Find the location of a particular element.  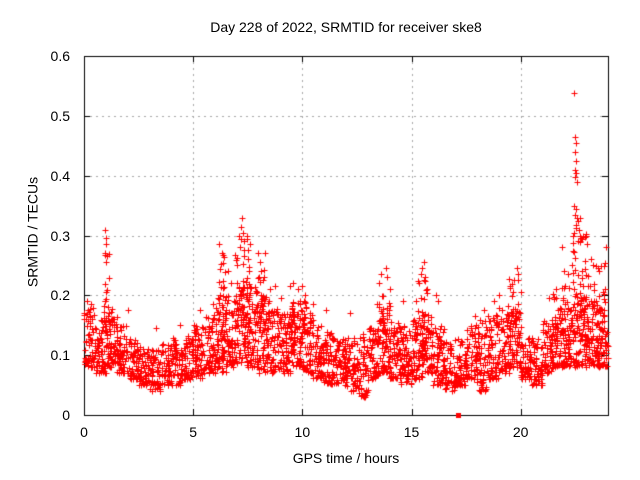

x-axis-label: GPS time / hours is located at coordinates (346, 458).